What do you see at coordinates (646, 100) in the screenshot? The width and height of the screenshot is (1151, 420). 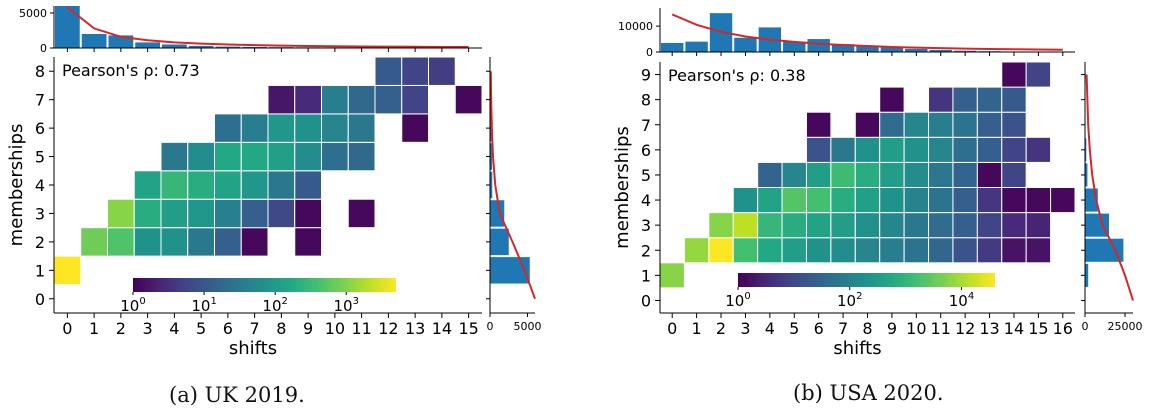 I see `y-tick-label: 8` at bounding box center [646, 100].